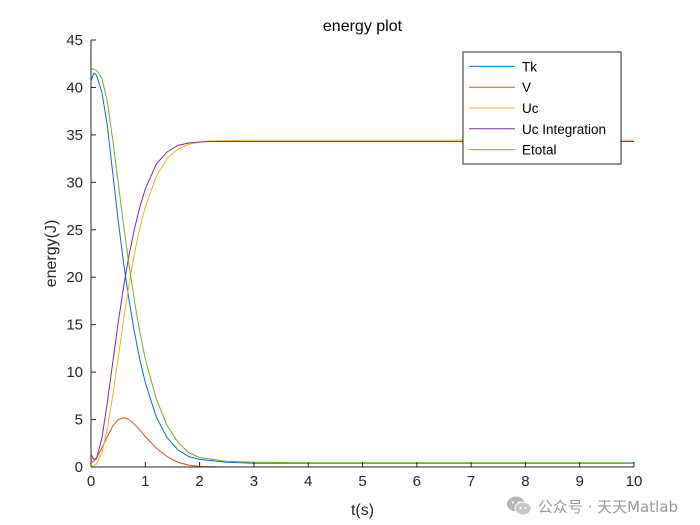  What do you see at coordinates (74, 277) in the screenshot?
I see `y-tick-label: 20` at bounding box center [74, 277].